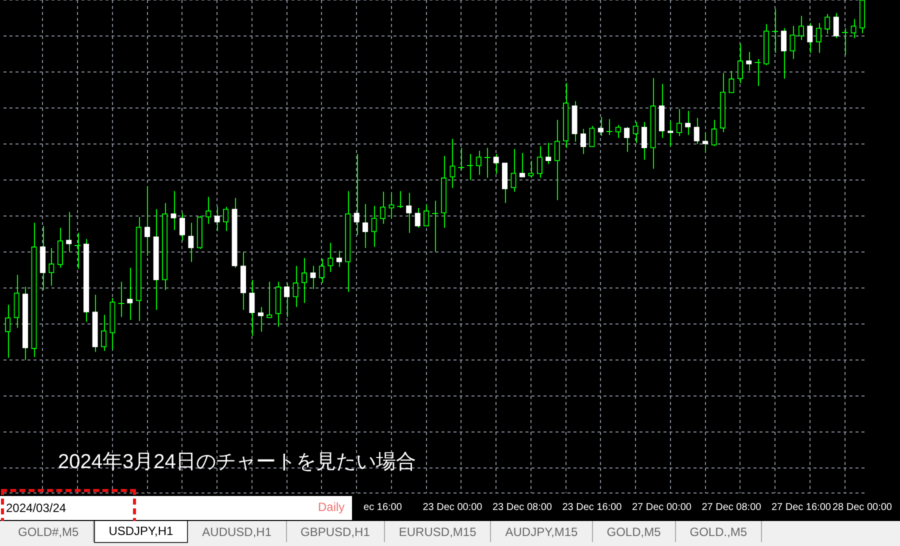  What do you see at coordinates (732, 507) in the screenshot?
I see `x-tick-label: 27 Dec 08:00` at bounding box center [732, 507].